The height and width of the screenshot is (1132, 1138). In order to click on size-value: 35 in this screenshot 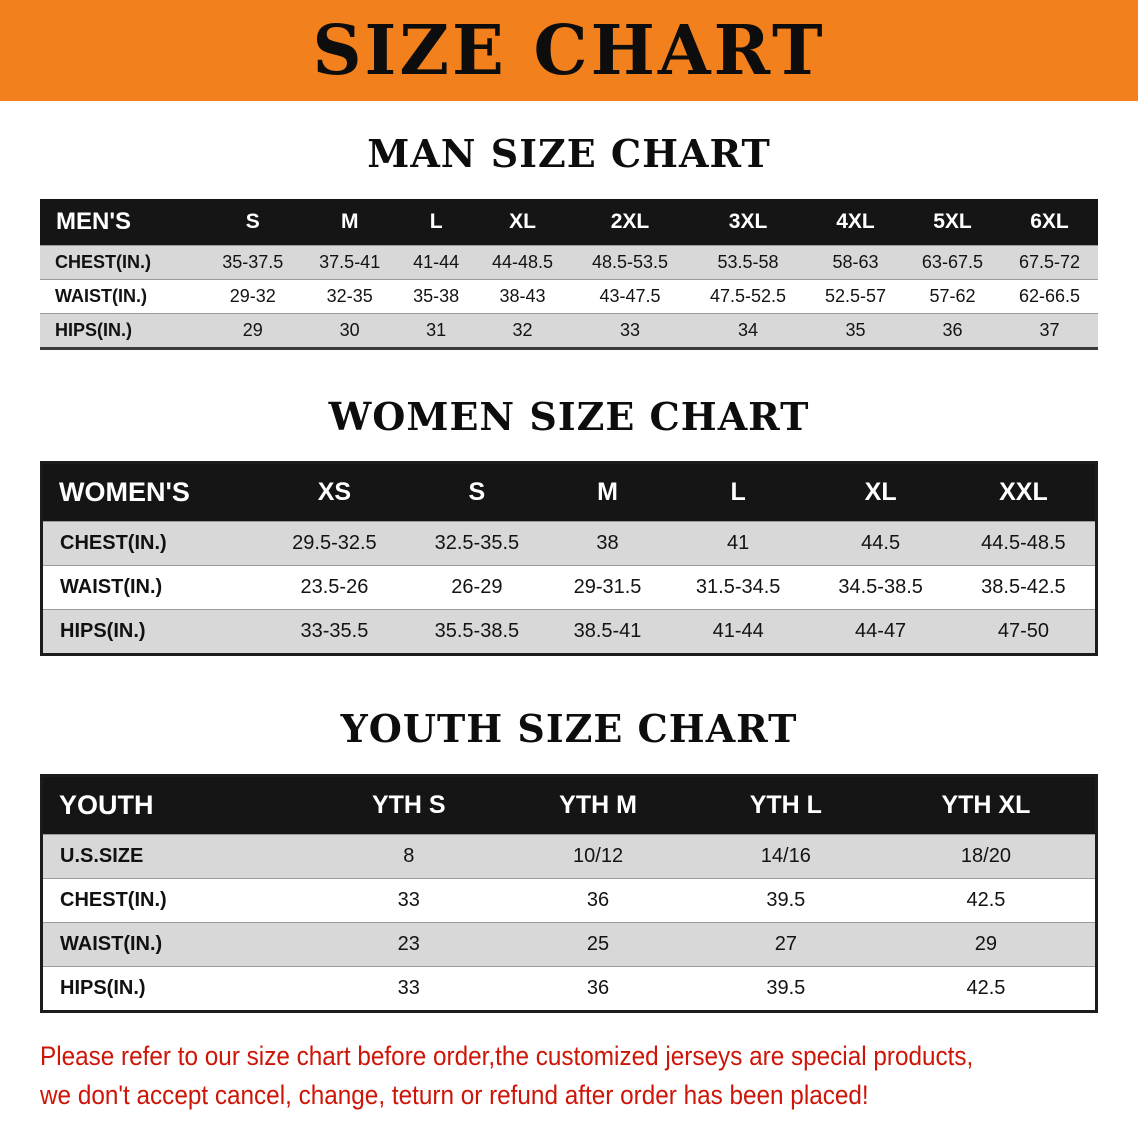, I will do `click(855, 329)`.